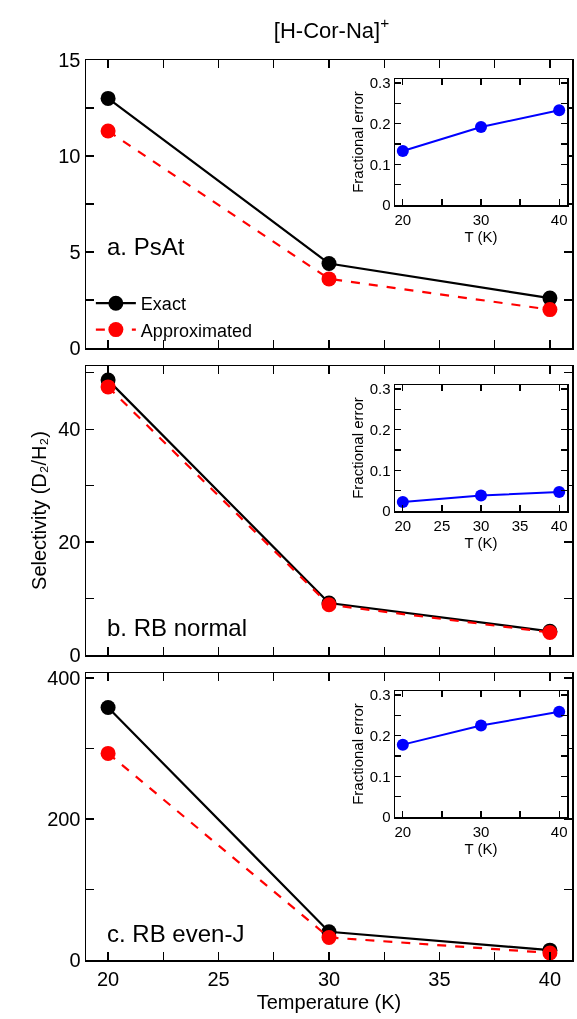 This screenshot has width=577, height=1019. I want to click on y-tick-label: 400, so click(64, 677).